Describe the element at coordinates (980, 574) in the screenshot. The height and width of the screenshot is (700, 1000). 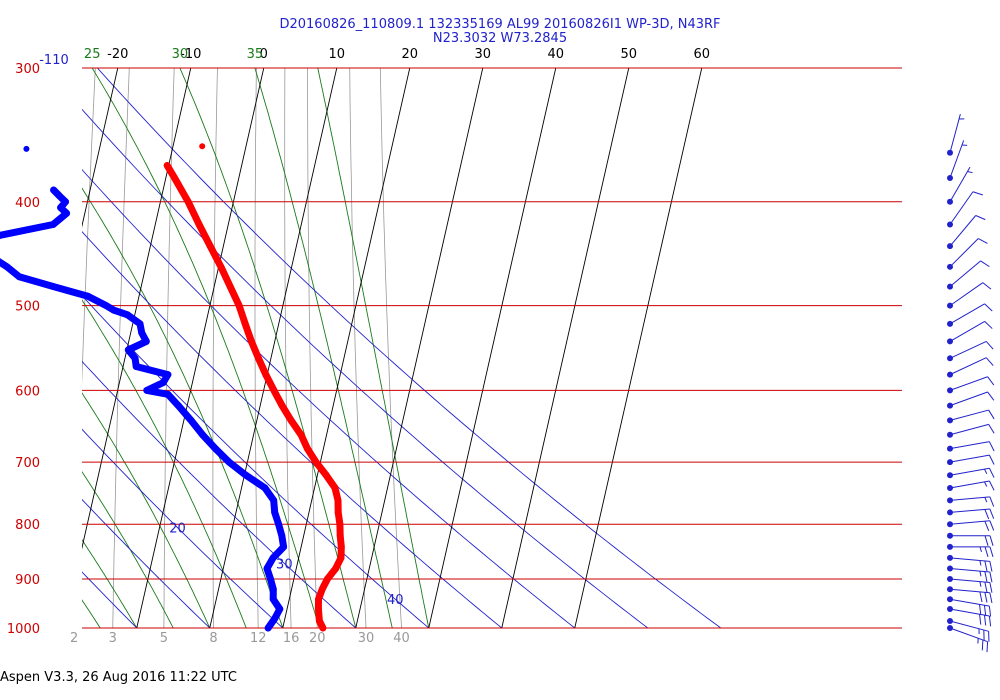
I see `wind-barb-half-feather` at that location.